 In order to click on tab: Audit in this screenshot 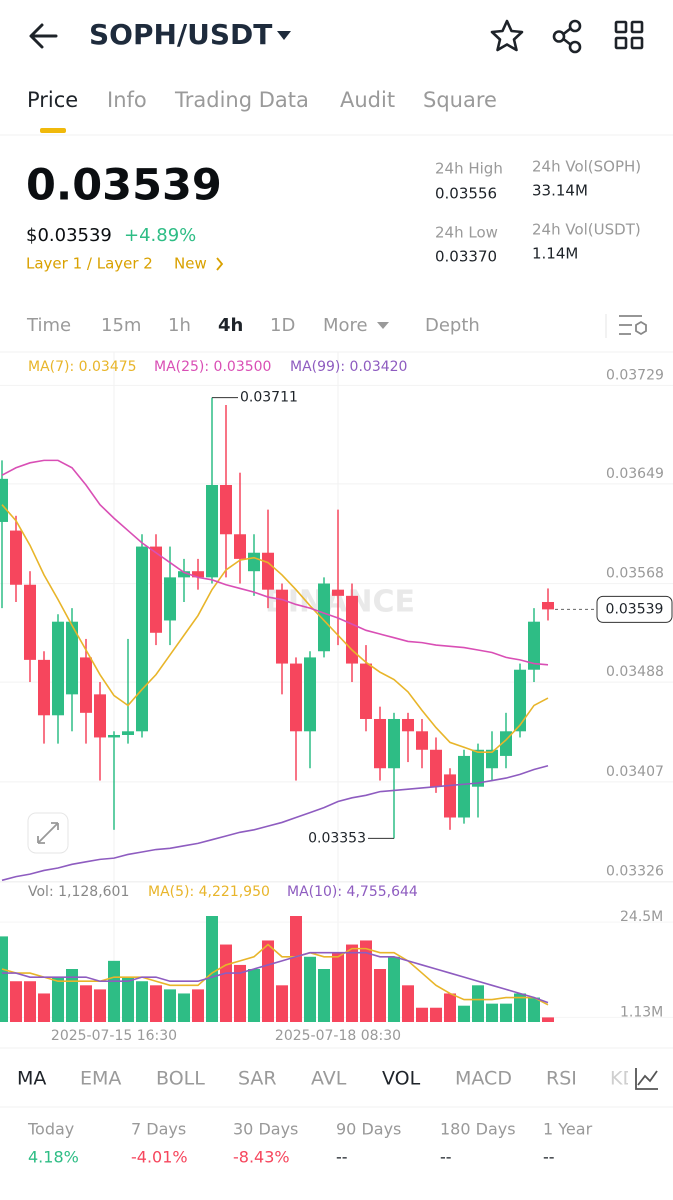, I will do `click(367, 100)`.